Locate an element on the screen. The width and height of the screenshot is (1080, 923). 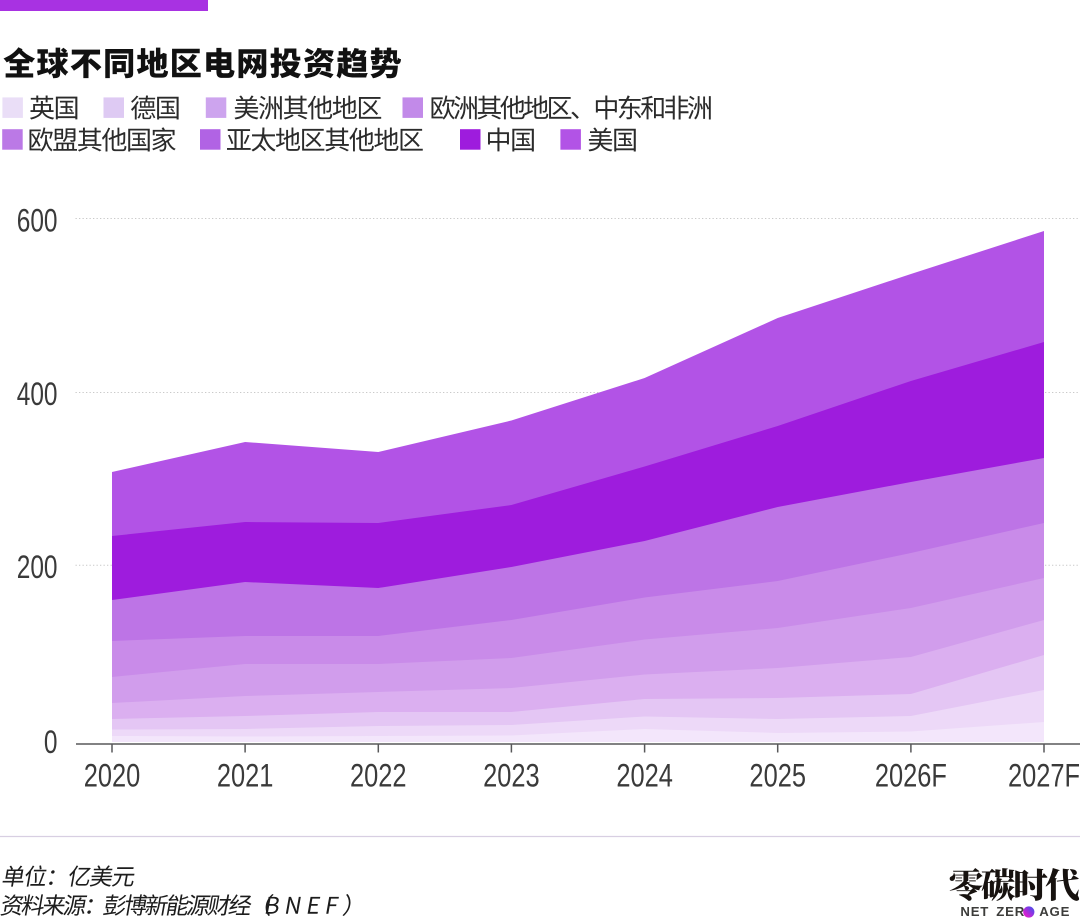
svg-text: NET is located at coordinates (974, 911).